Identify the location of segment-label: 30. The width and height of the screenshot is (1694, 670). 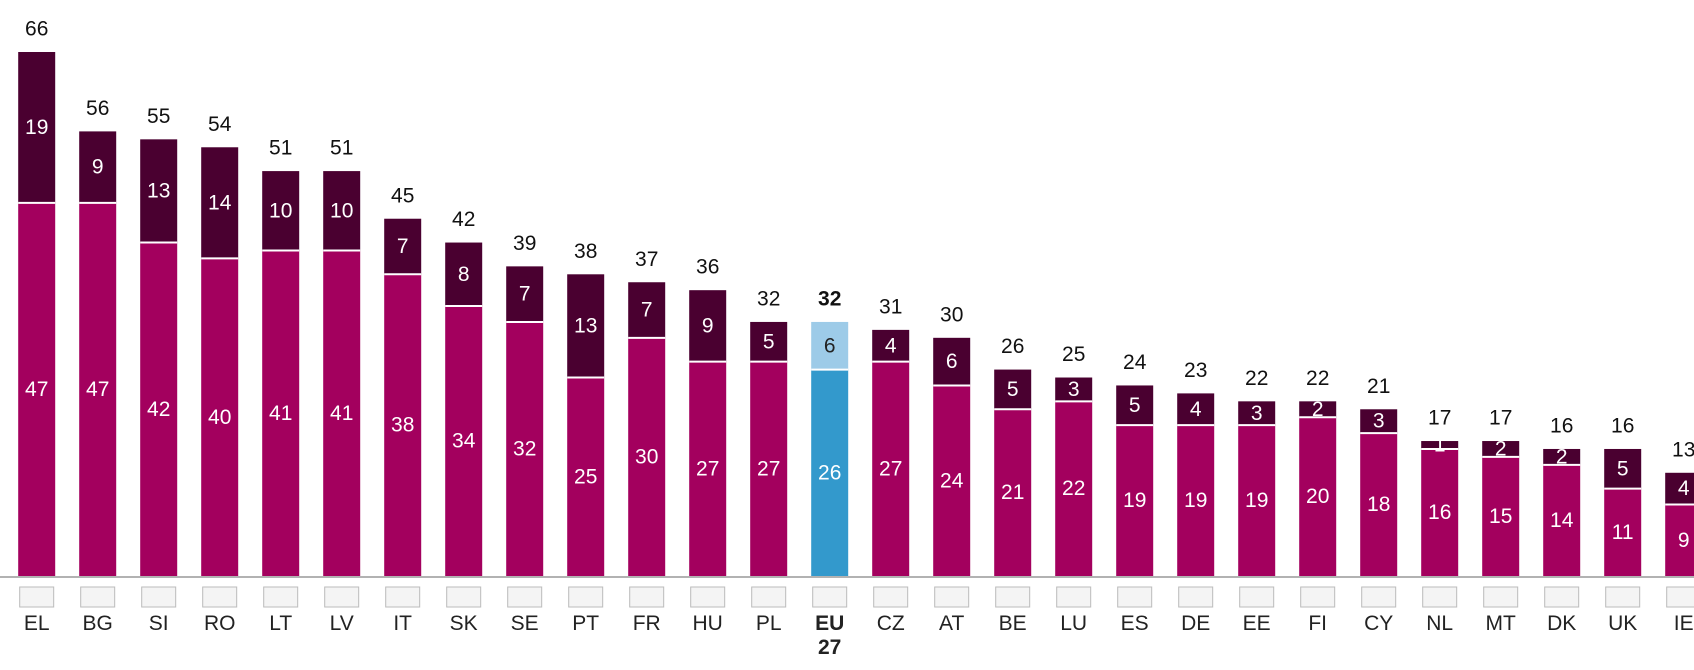
(646, 456).